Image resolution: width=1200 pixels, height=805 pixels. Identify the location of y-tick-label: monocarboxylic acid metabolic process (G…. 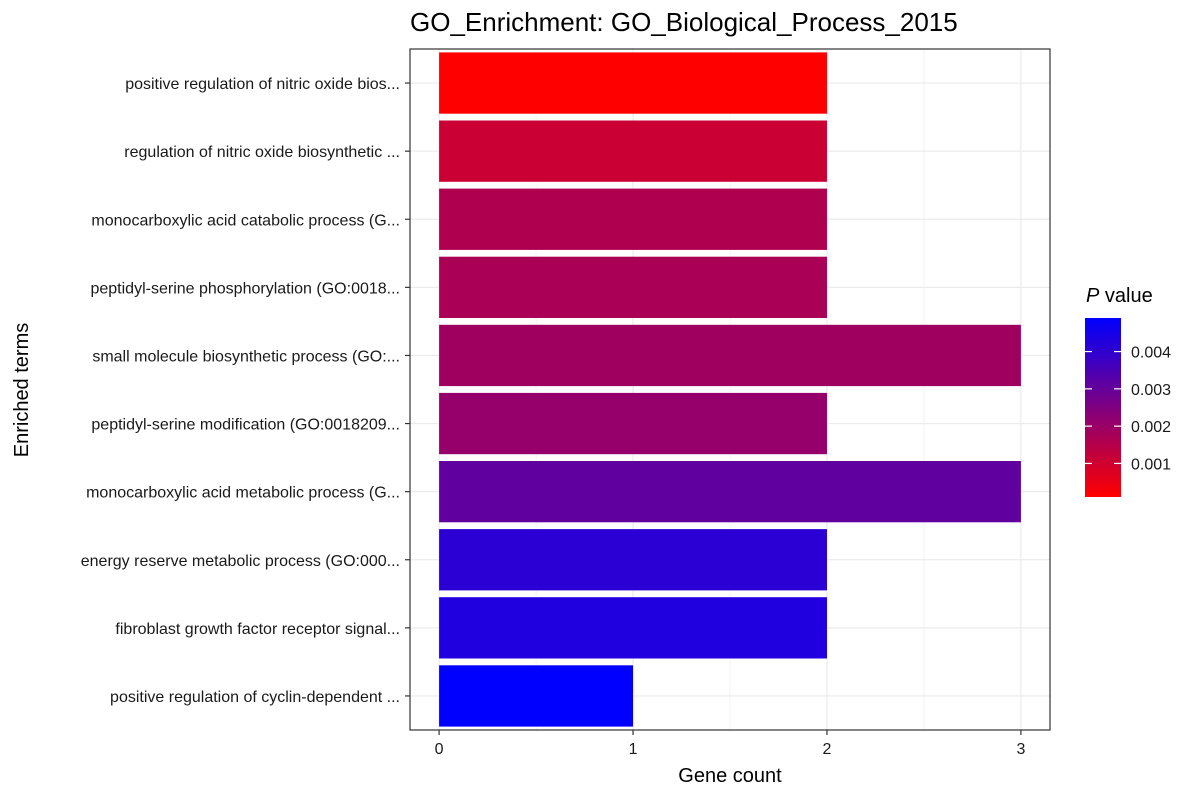
(243, 493).